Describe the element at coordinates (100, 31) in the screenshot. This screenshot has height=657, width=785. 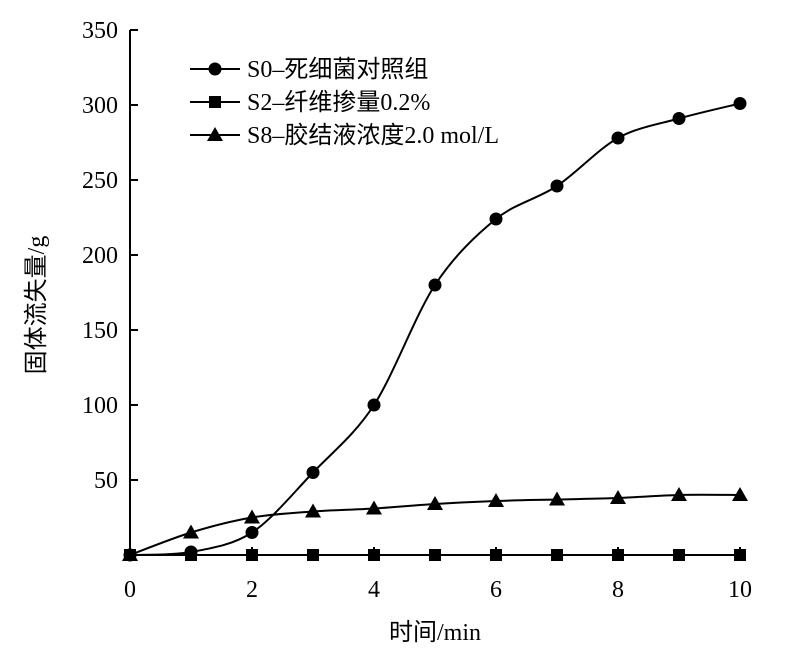
I see `y-tick-label: 350` at that location.